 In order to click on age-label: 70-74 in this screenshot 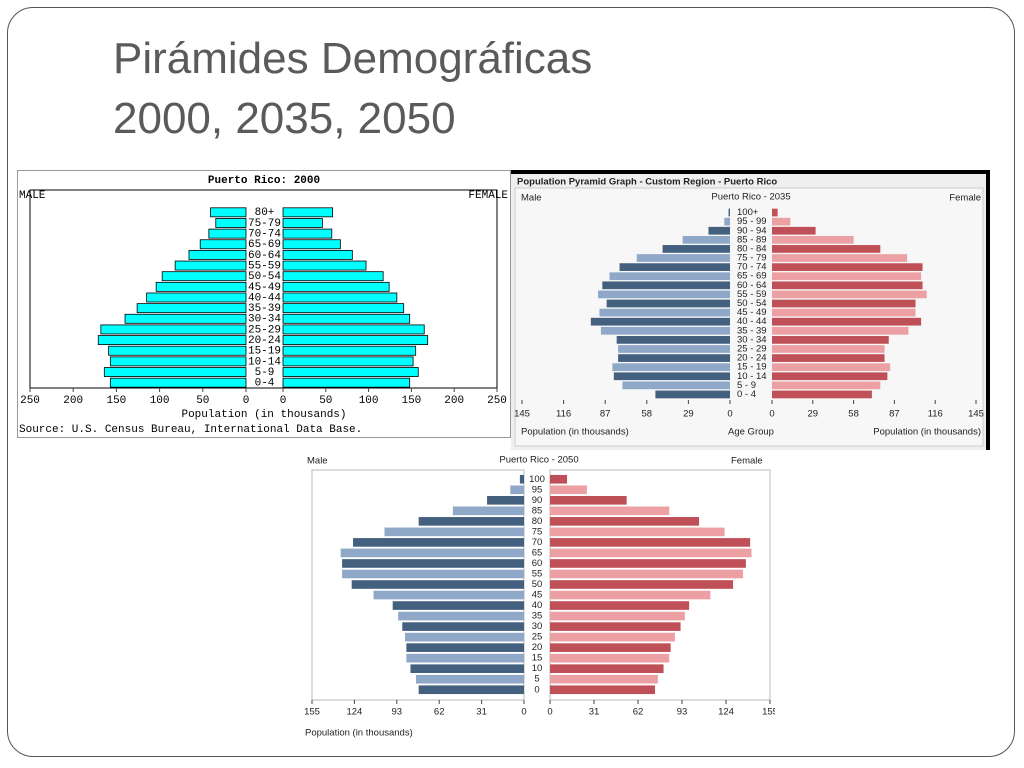, I will do `click(264, 235)`.